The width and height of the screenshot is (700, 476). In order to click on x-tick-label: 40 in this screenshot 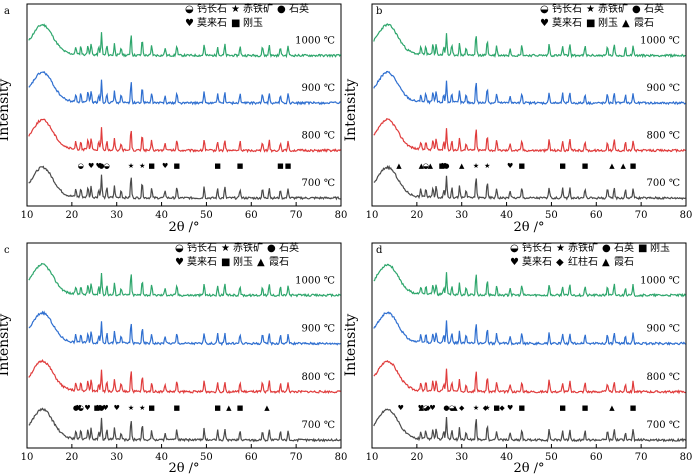, I will do `click(161, 457)`.